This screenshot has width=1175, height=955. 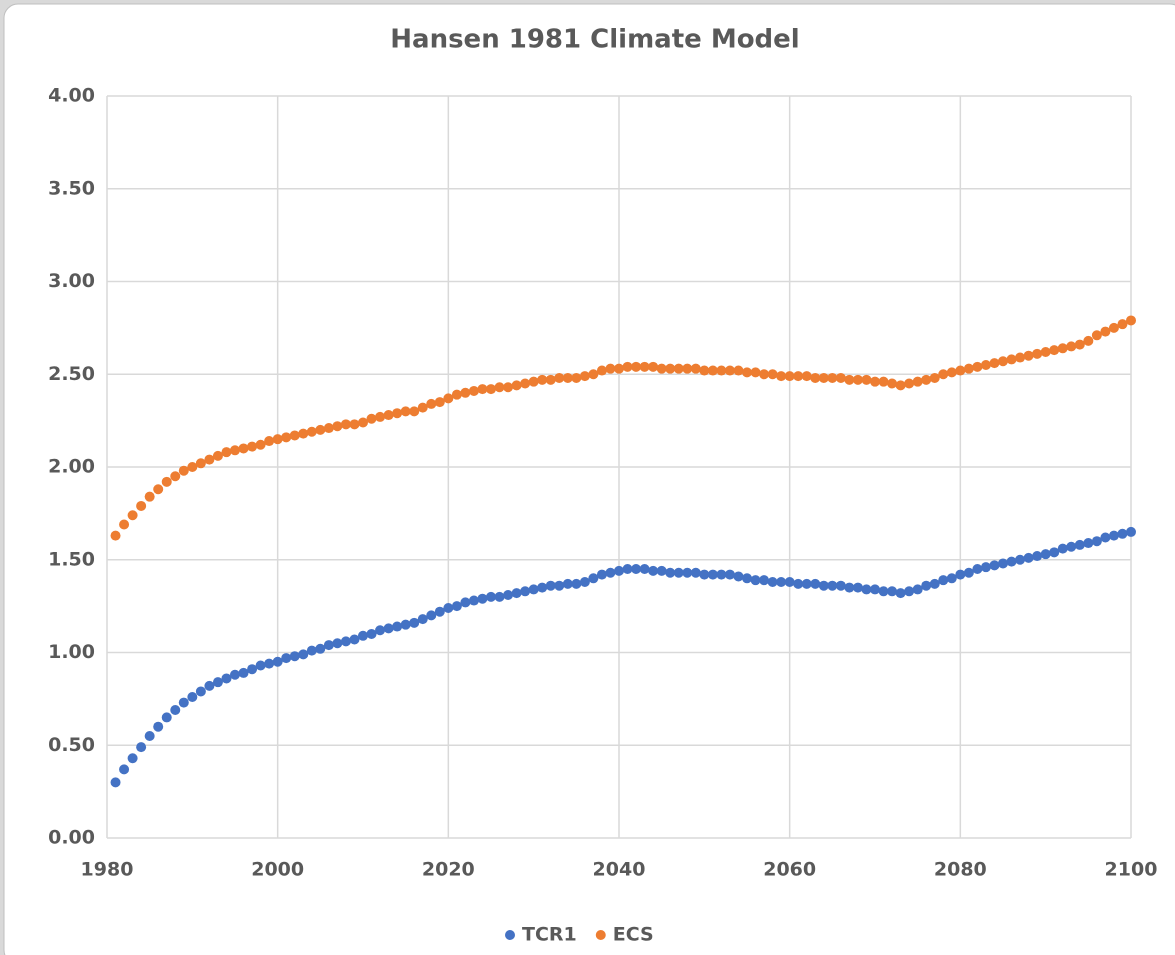 I want to click on legend-label: ECS, so click(x=633, y=935).